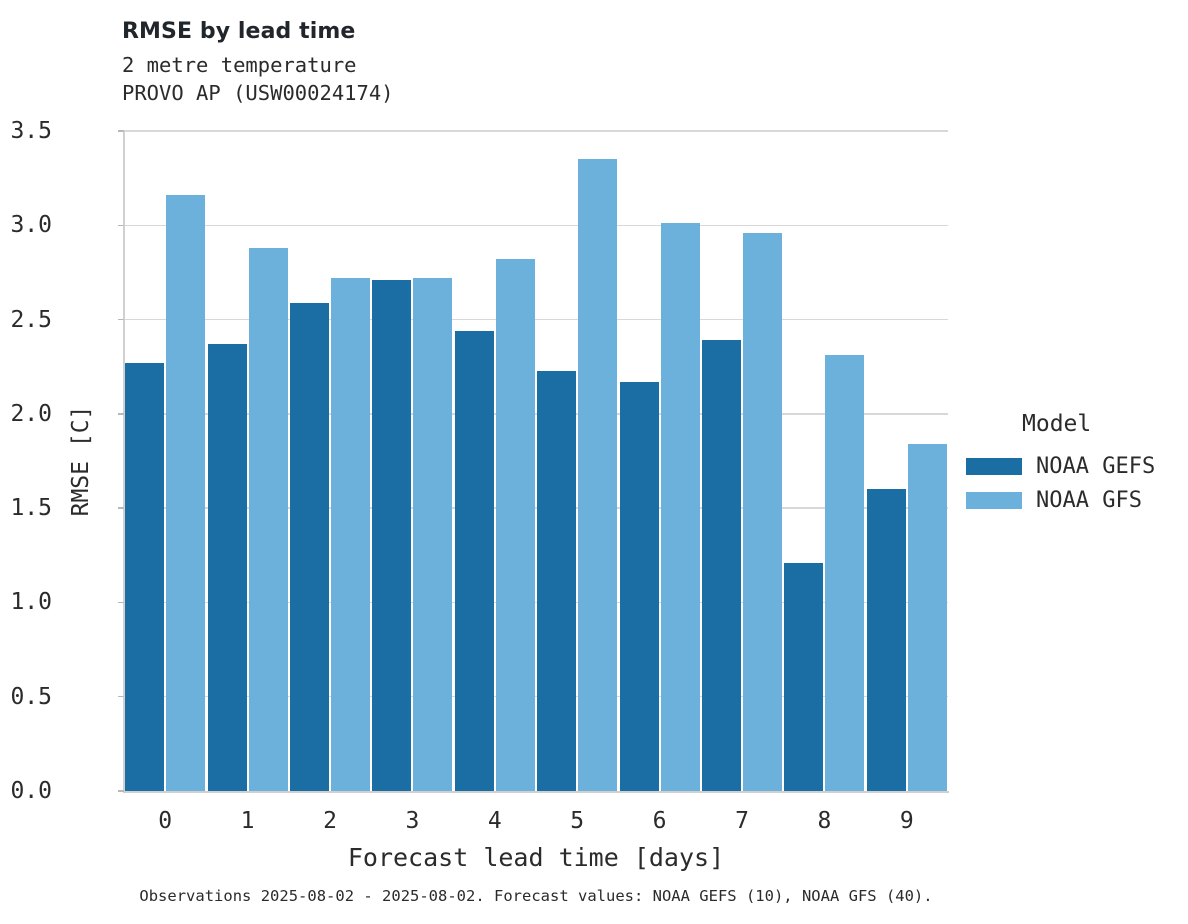 This screenshot has height=924, width=1188. I want to click on y-axis-spine, so click(124, 462).